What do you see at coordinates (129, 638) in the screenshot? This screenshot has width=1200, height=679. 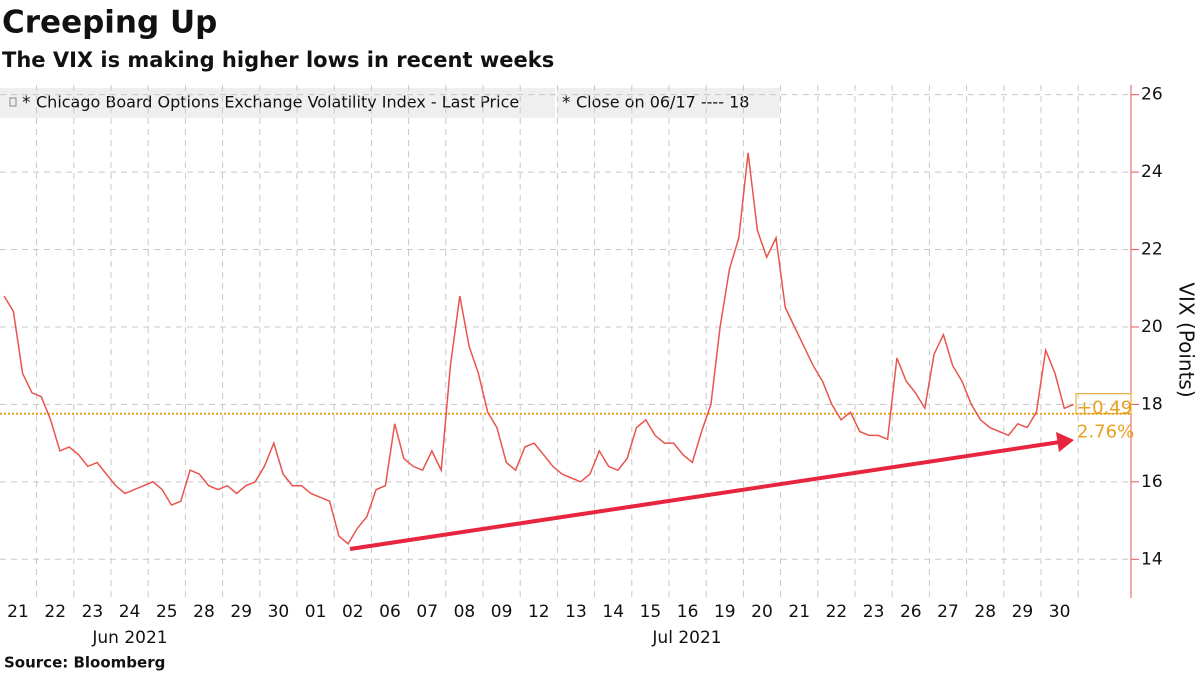 I see `month-label: Jun 2021` at bounding box center [129, 638].